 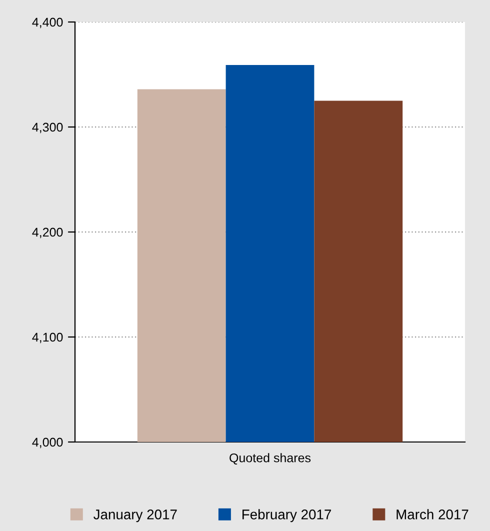 What do you see at coordinates (47, 128) in the screenshot?
I see `y-tick-label: 4,300` at bounding box center [47, 128].